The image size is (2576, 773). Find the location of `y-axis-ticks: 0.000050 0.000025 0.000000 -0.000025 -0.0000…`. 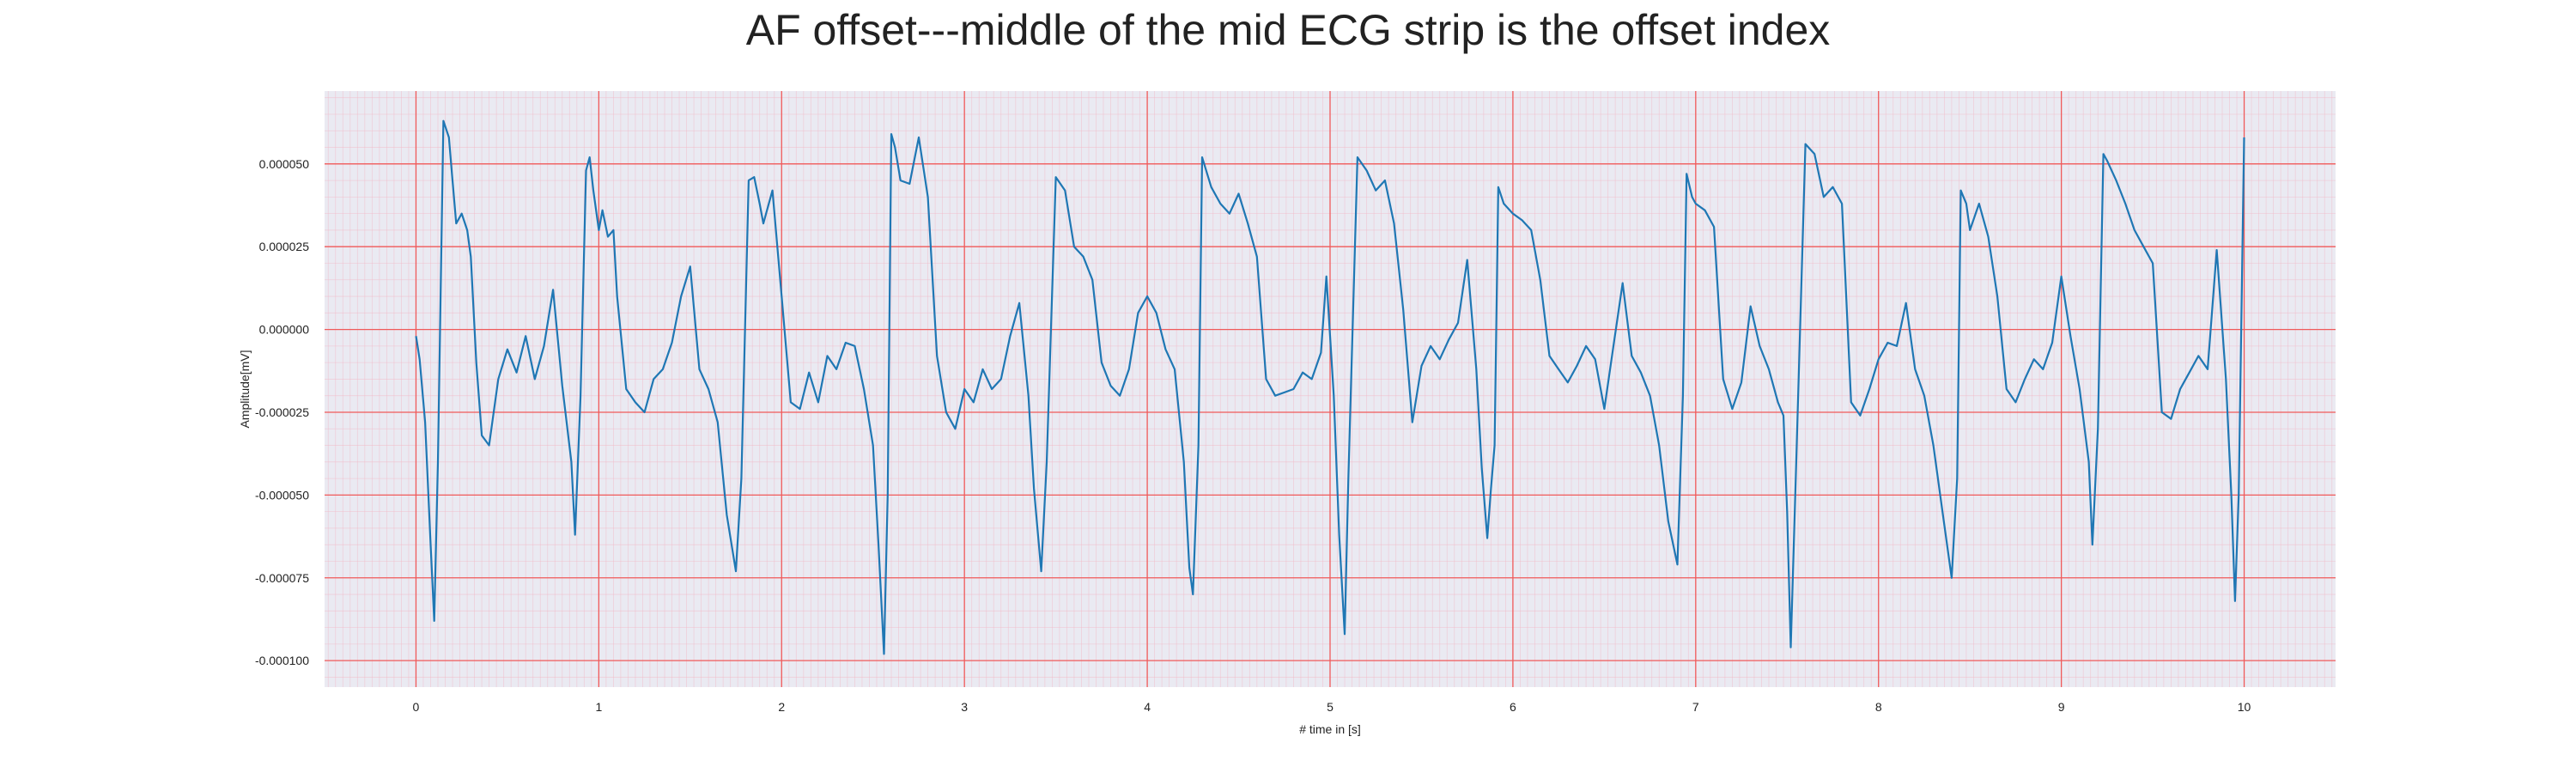

y-axis-ticks: 0.000050 0.000025 0.000000 -0.000025 -0.0000… is located at coordinates (282, 412).